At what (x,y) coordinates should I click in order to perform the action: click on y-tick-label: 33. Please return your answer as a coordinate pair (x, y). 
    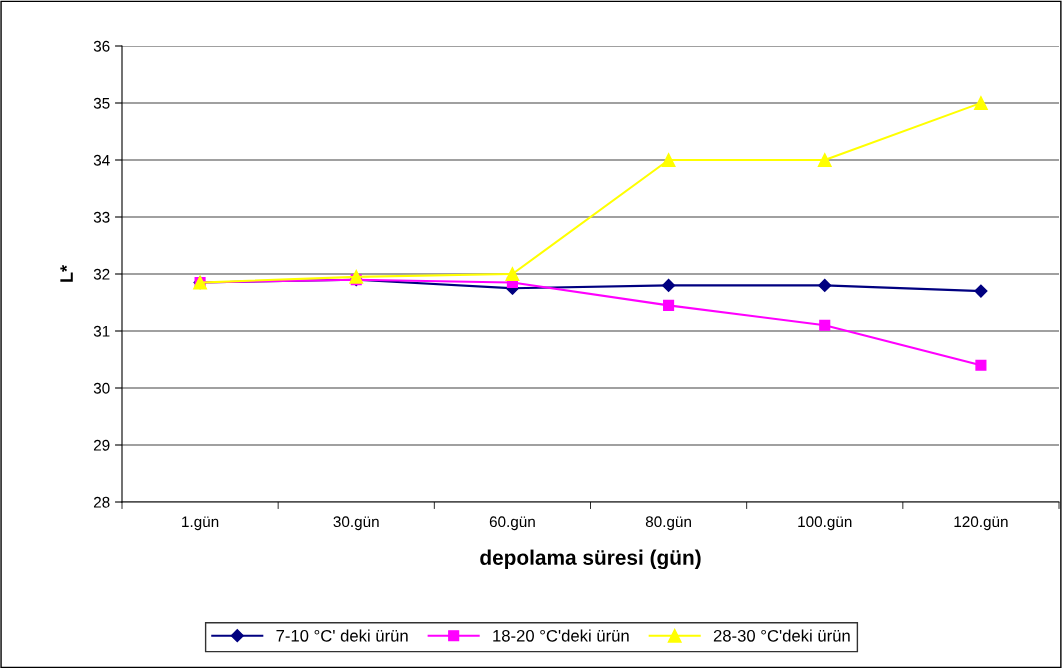
    Looking at the image, I should click on (101, 217).